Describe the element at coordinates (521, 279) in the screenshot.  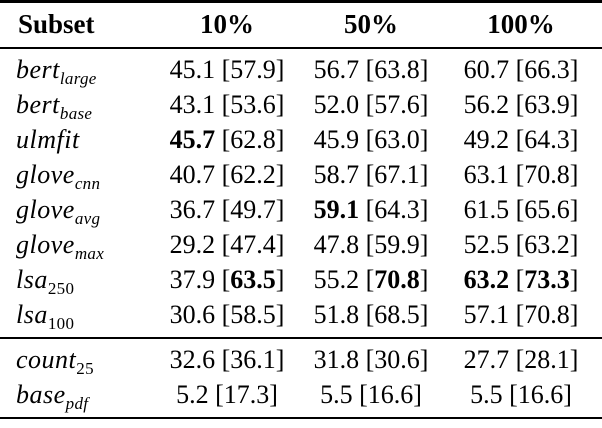
I see `value-cell: 63.2 [73.3]` at that location.